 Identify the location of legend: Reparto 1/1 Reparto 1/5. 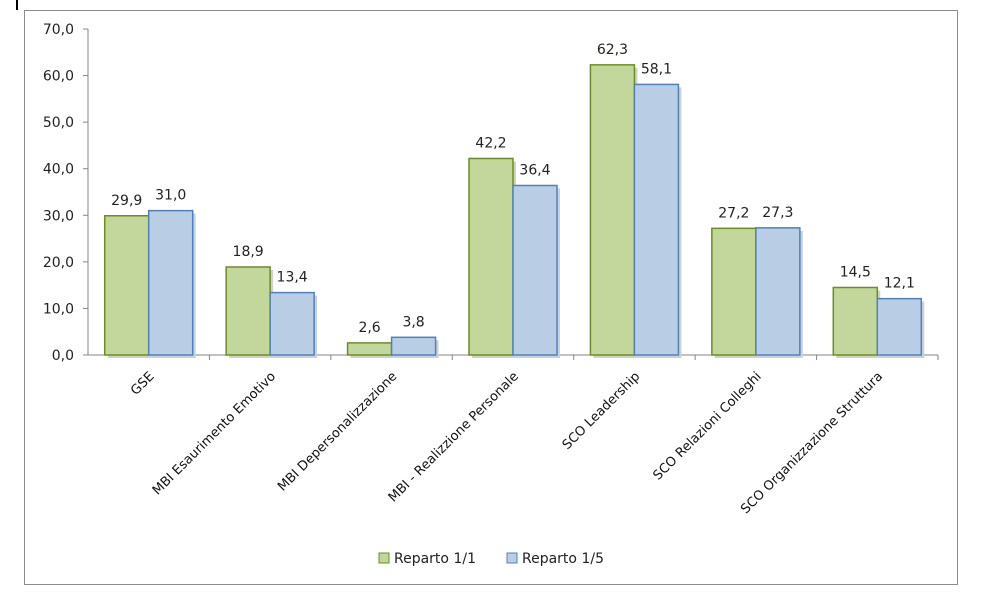
(491, 559).